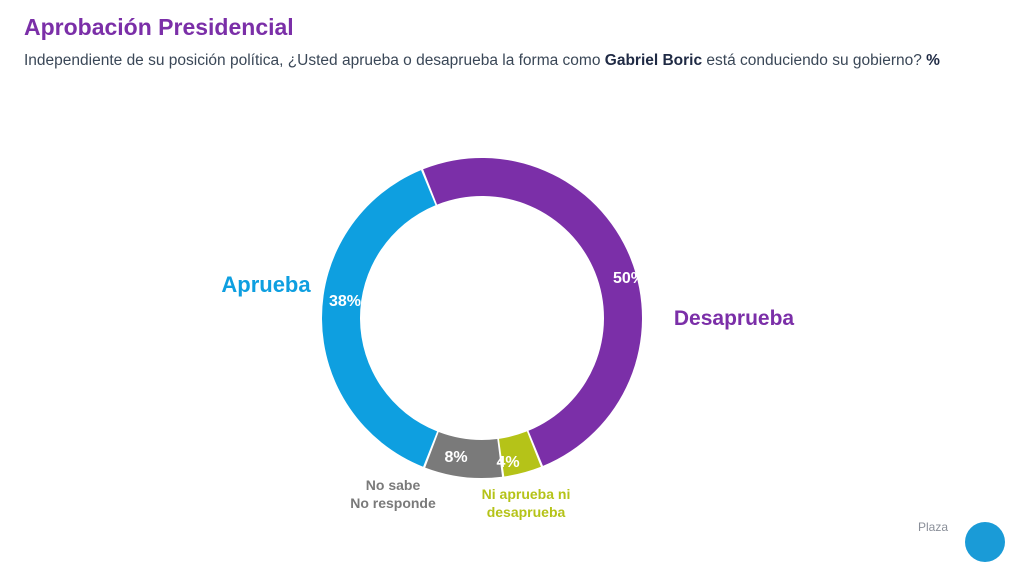 The image size is (1024, 562). What do you see at coordinates (159, 27) in the screenshot?
I see `chart-title: Aprobación Presidencial` at bounding box center [159, 27].